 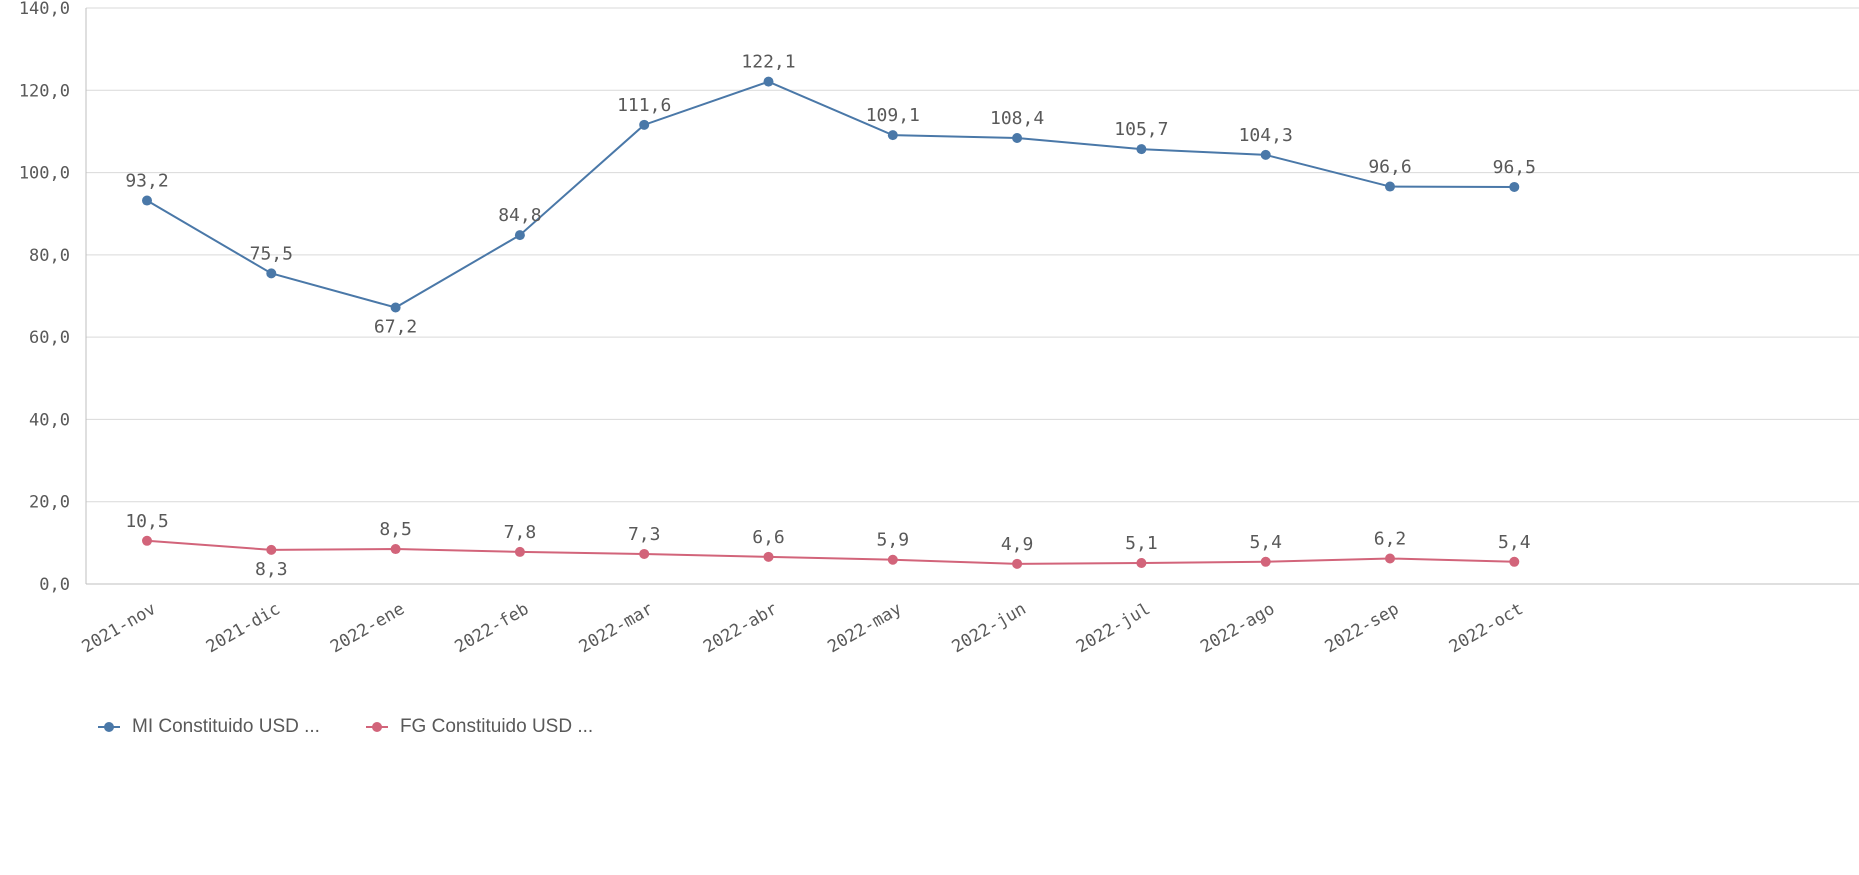 I want to click on y-tick-label: 120,0, so click(x=44, y=91).